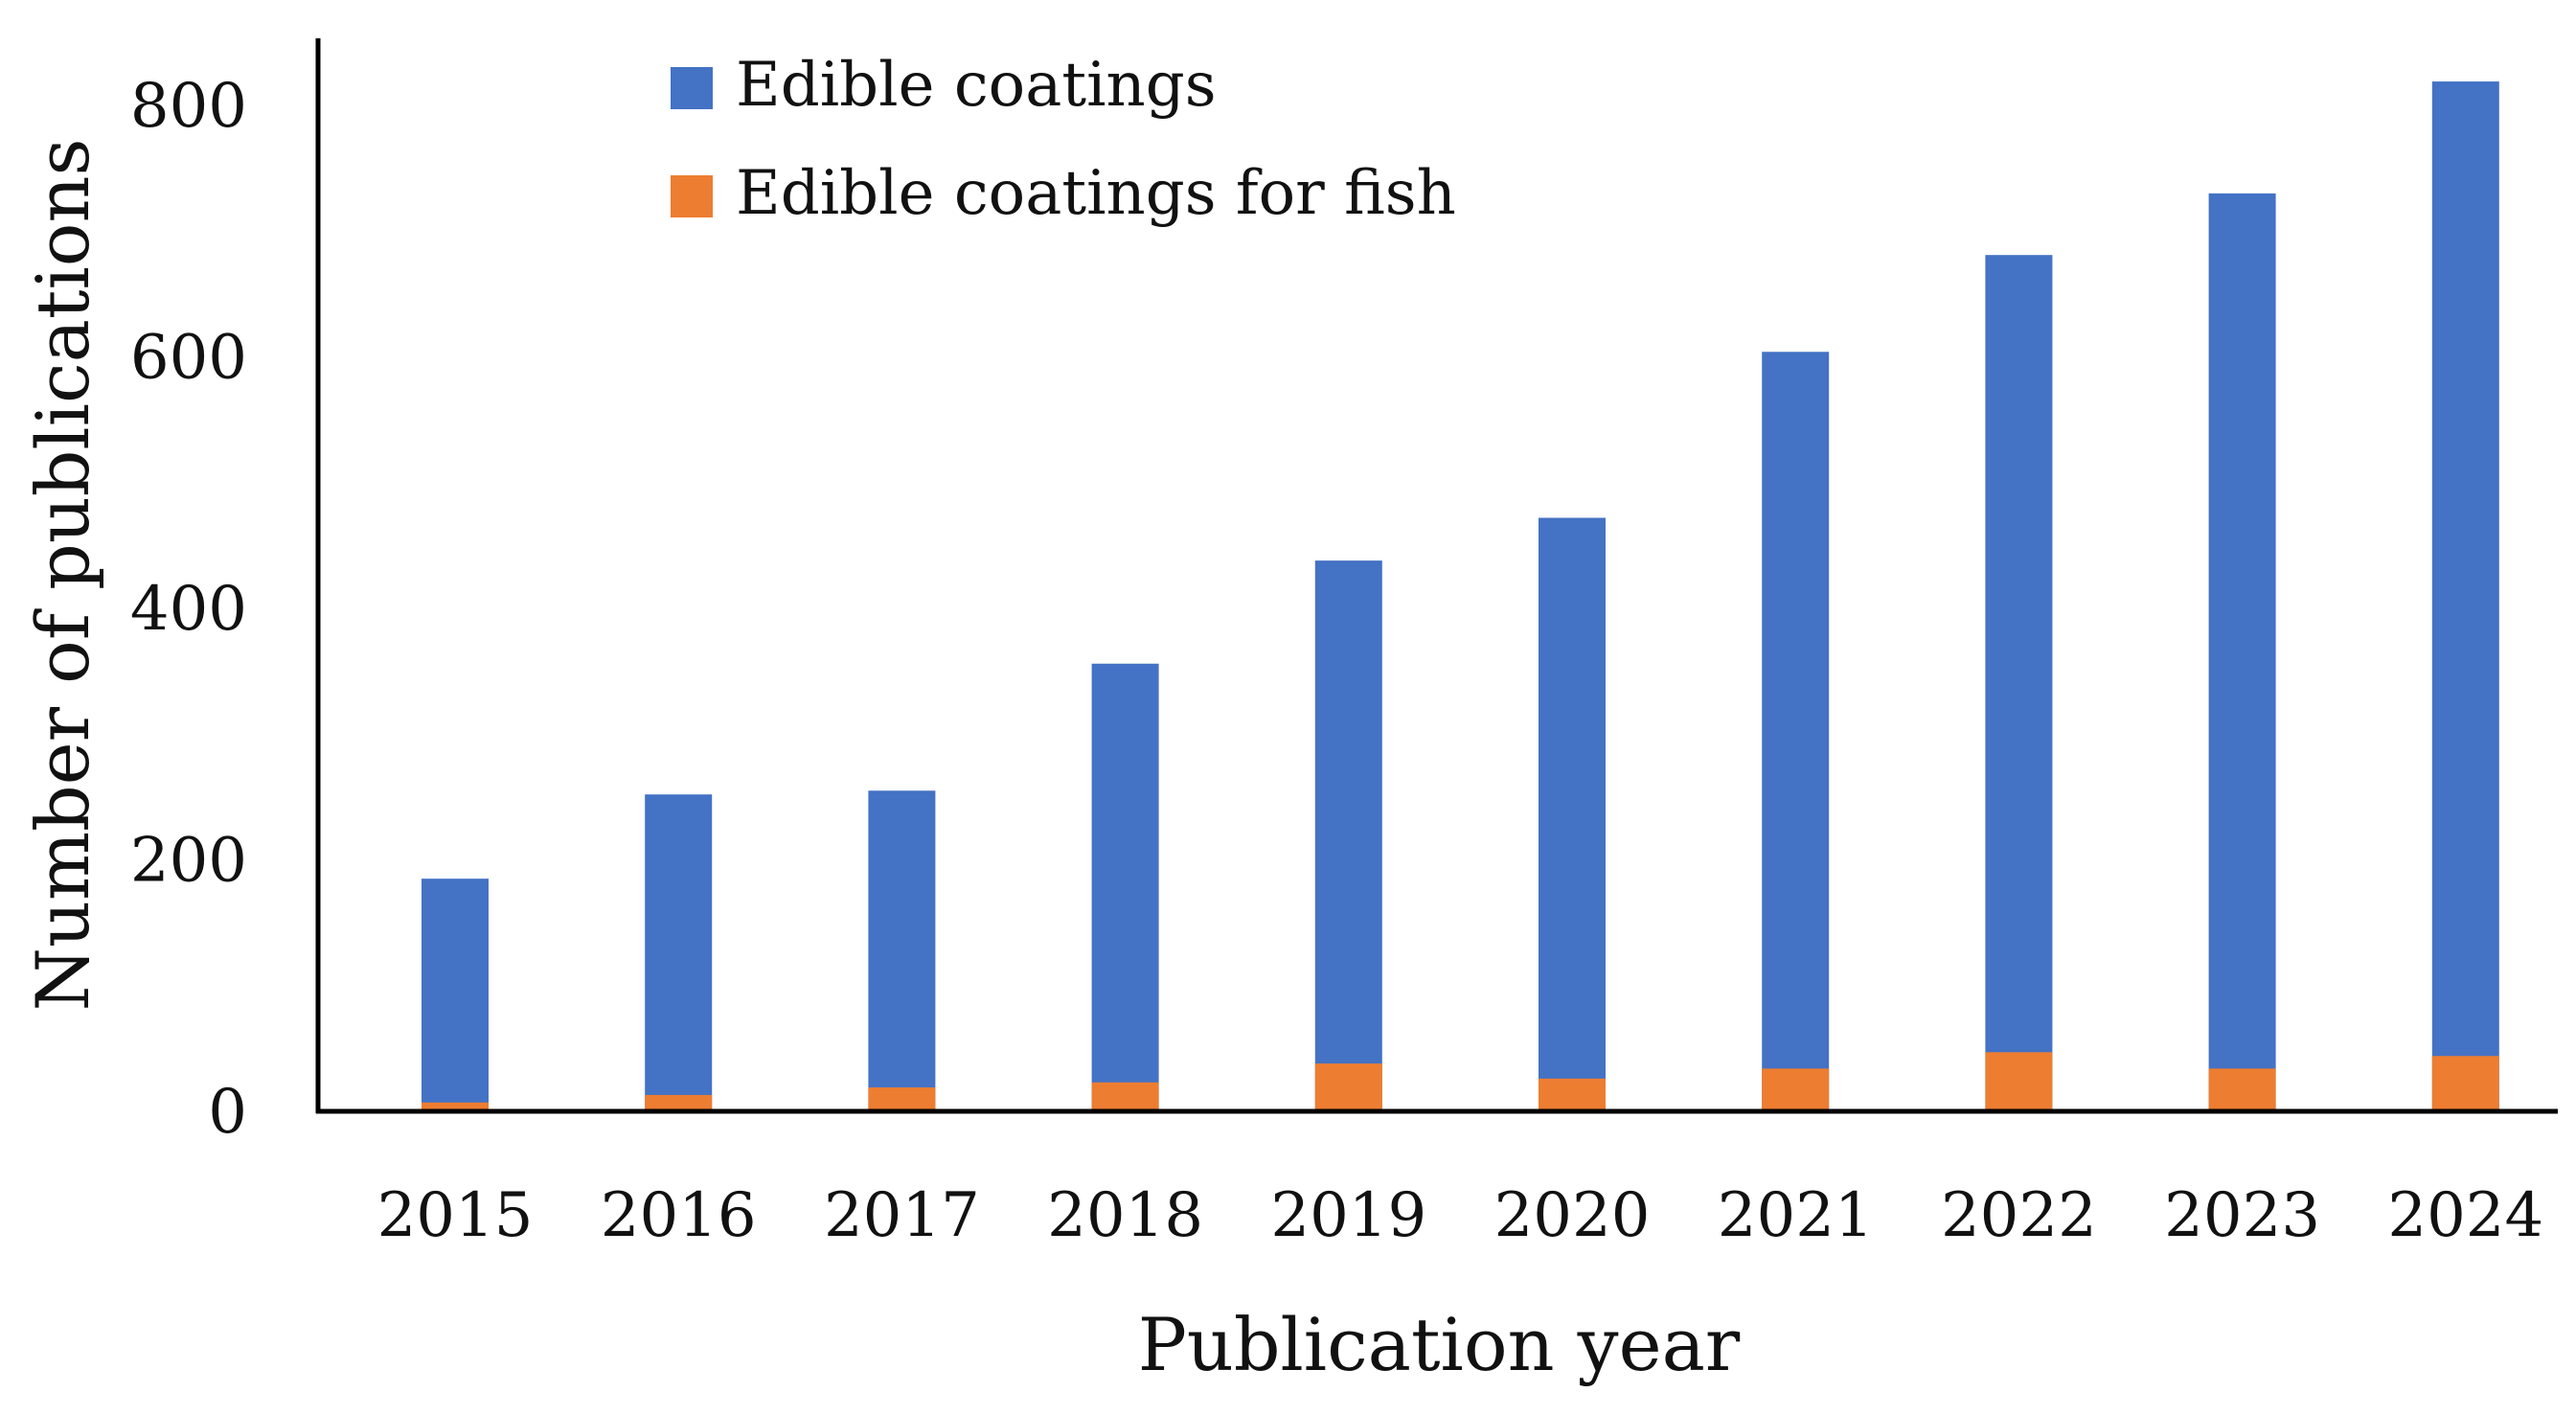  What do you see at coordinates (1096, 193) in the screenshot?
I see `legend-label-edible-coatings-for-fish: Edible coatings for fish` at bounding box center [1096, 193].